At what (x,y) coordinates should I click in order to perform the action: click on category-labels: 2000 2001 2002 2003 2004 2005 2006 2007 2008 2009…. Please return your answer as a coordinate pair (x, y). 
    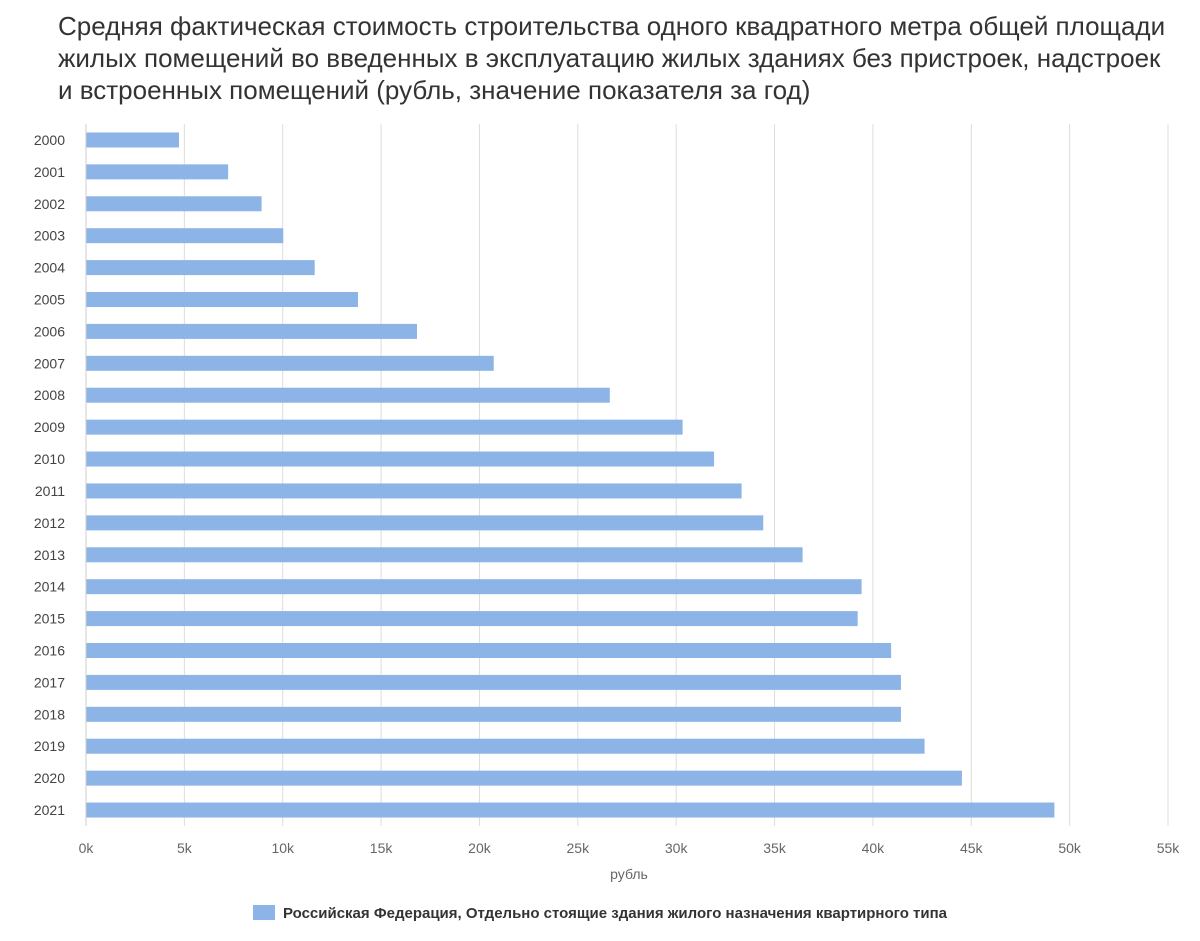
    Looking at the image, I should click on (49, 475).